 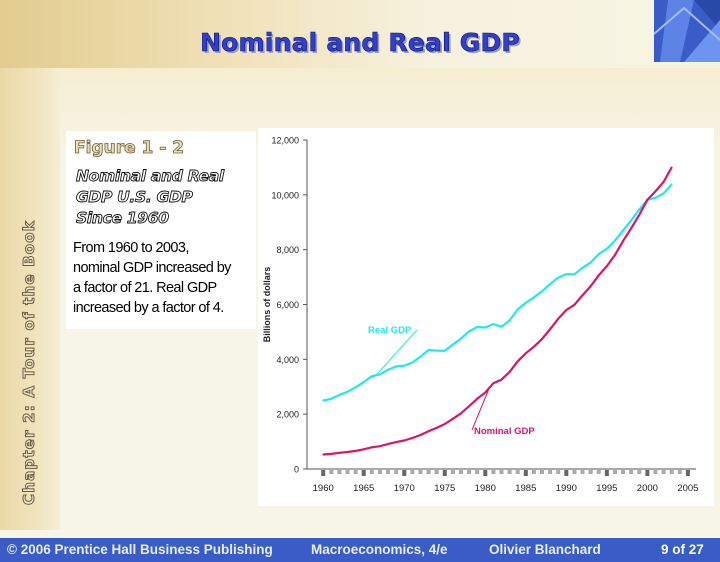 I want to click on x-tick-label: 1990, so click(x=566, y=488).